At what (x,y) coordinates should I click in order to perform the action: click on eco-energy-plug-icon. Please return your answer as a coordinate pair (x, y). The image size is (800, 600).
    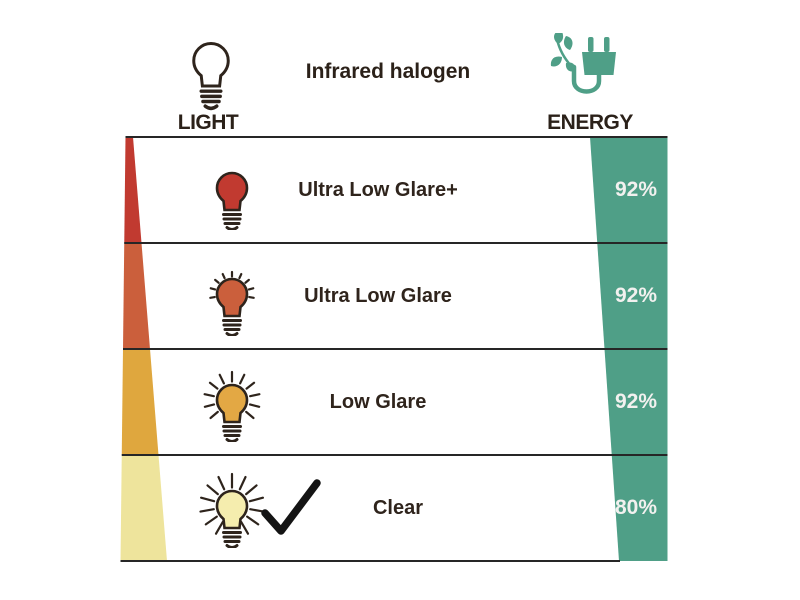
    Looking at the image, I should click on (583, 63).